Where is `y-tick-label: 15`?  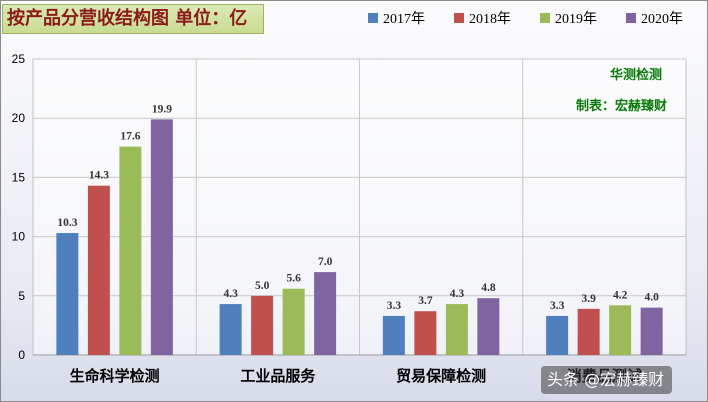 y-tick-label: 15 is located at coordinates (19, 177).